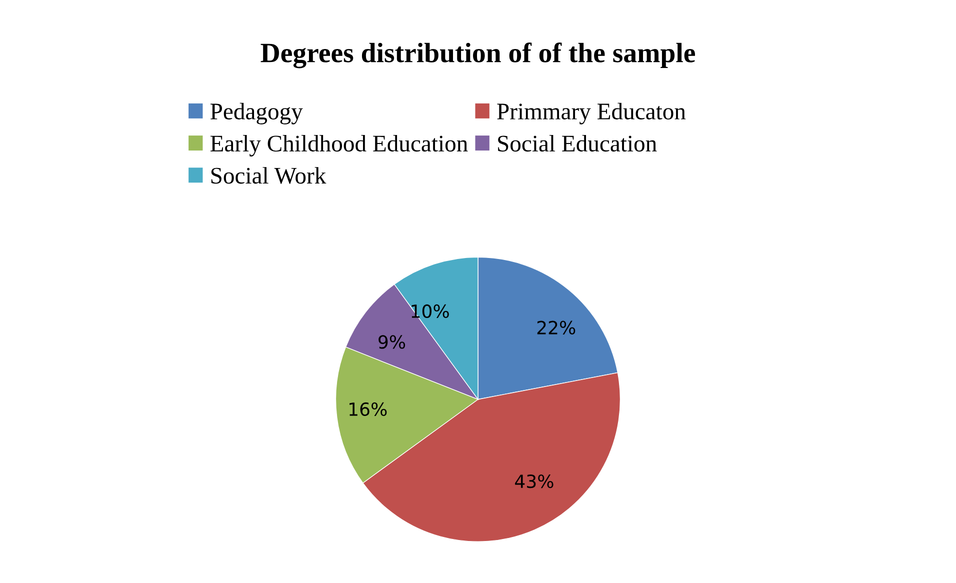 This screenshot has width=956, height=583. What do you see at coordinates (392, 342) in the screenshot?
I see `data-label: 9%` at bounding box center [392, 342].